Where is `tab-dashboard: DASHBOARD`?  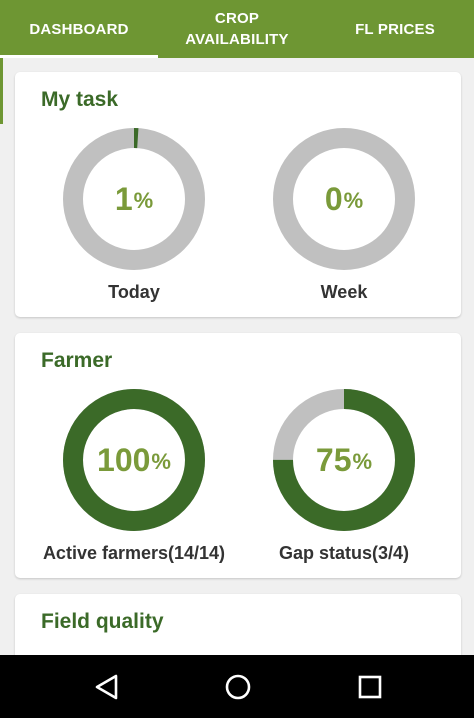
tab-dashboard: DASHBOARD is located at coordinates (79, 29).